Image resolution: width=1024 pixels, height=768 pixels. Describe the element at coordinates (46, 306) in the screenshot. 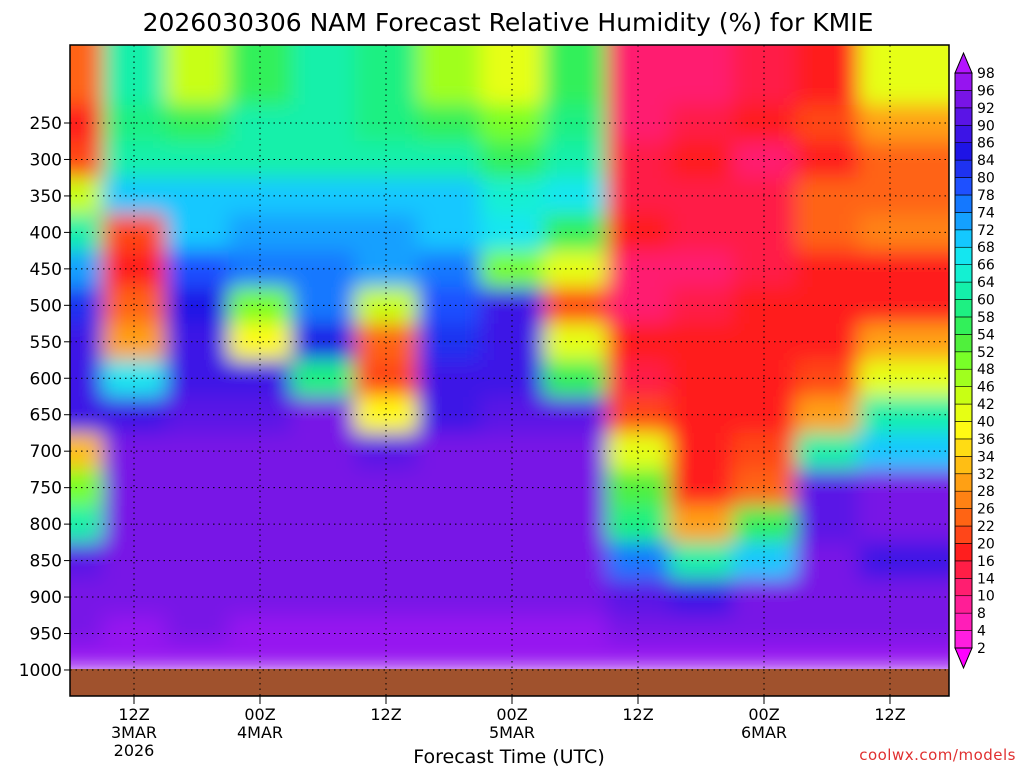

I see `y-tick-label: 500` at that location.